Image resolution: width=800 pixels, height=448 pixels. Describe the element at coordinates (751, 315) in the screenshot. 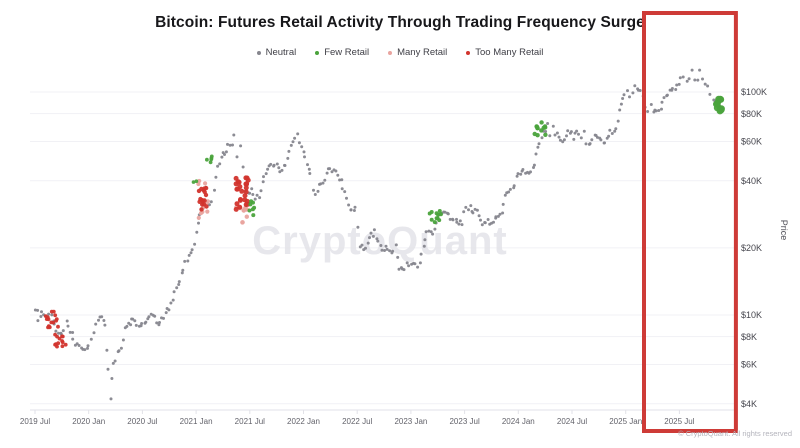

I see `y-tick-label: $10K` at that location.